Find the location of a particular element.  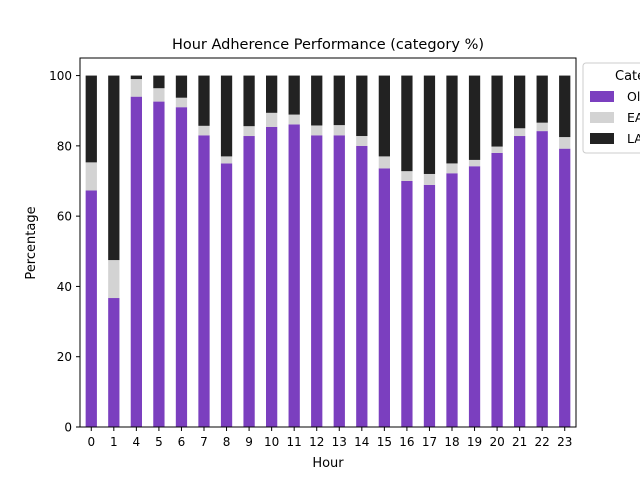

x-tick-label: 23 is located at coordinates (564, 442).